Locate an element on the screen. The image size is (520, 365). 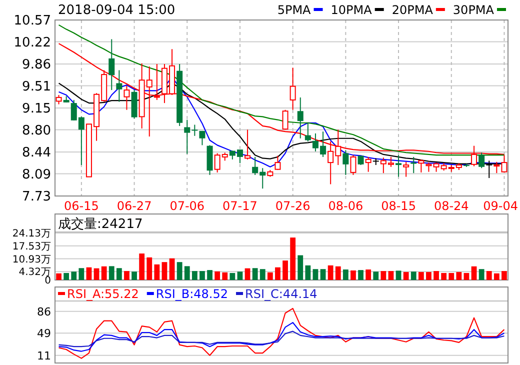
y-tick-label: 8.44 is located at coordinates (36, 153).